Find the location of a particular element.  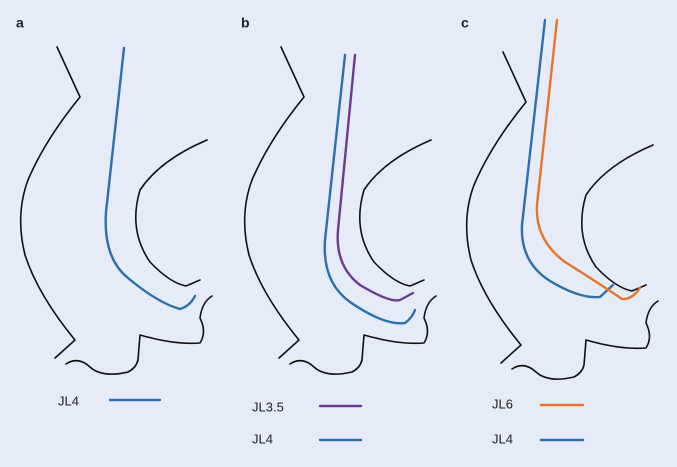

legend-label: JL3.5 is located at coordinates (268, 406).